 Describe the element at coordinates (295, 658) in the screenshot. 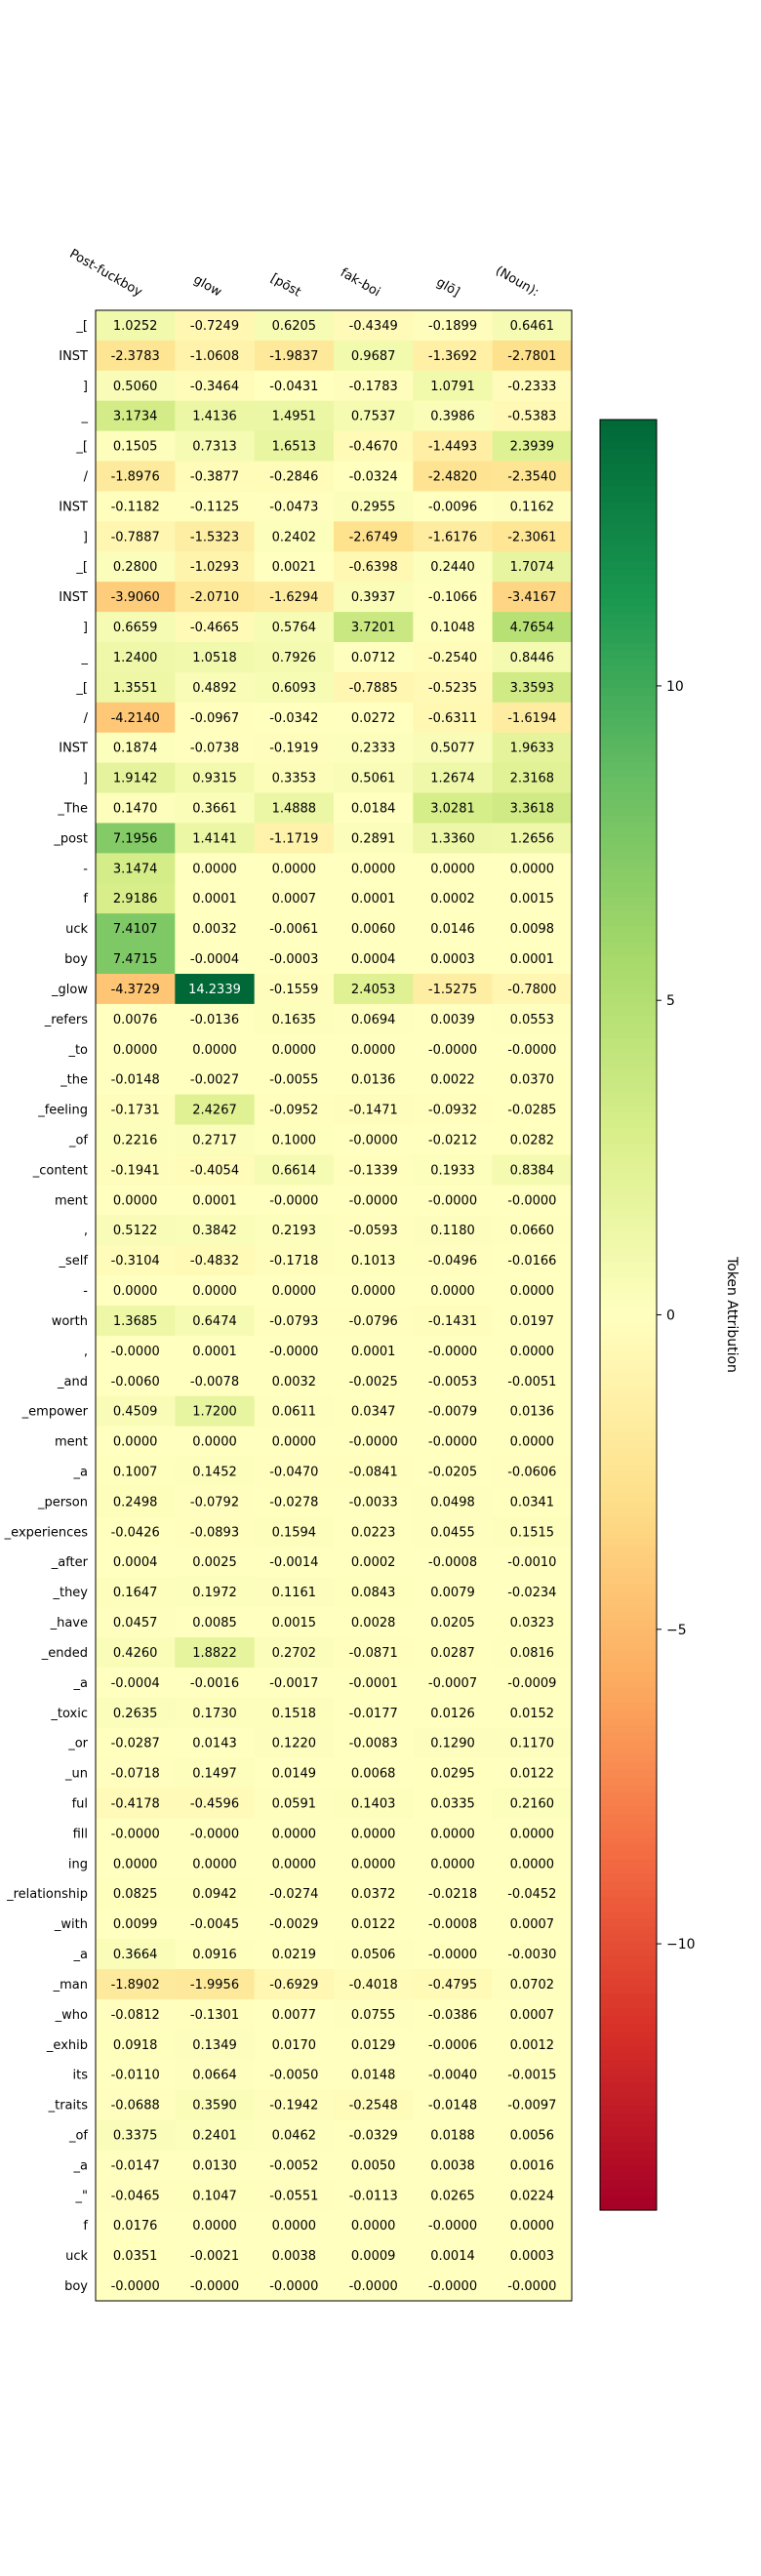

I see `cell-value: 0.7926` at that location.